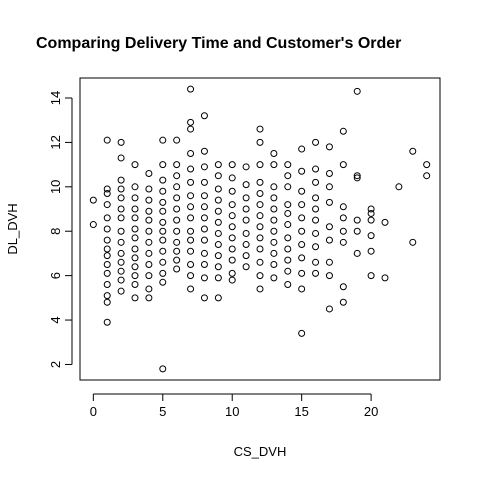 The width and height of the screenshot is (480, 480). I want to click on y-tick-label: 2, so click(55, 364).